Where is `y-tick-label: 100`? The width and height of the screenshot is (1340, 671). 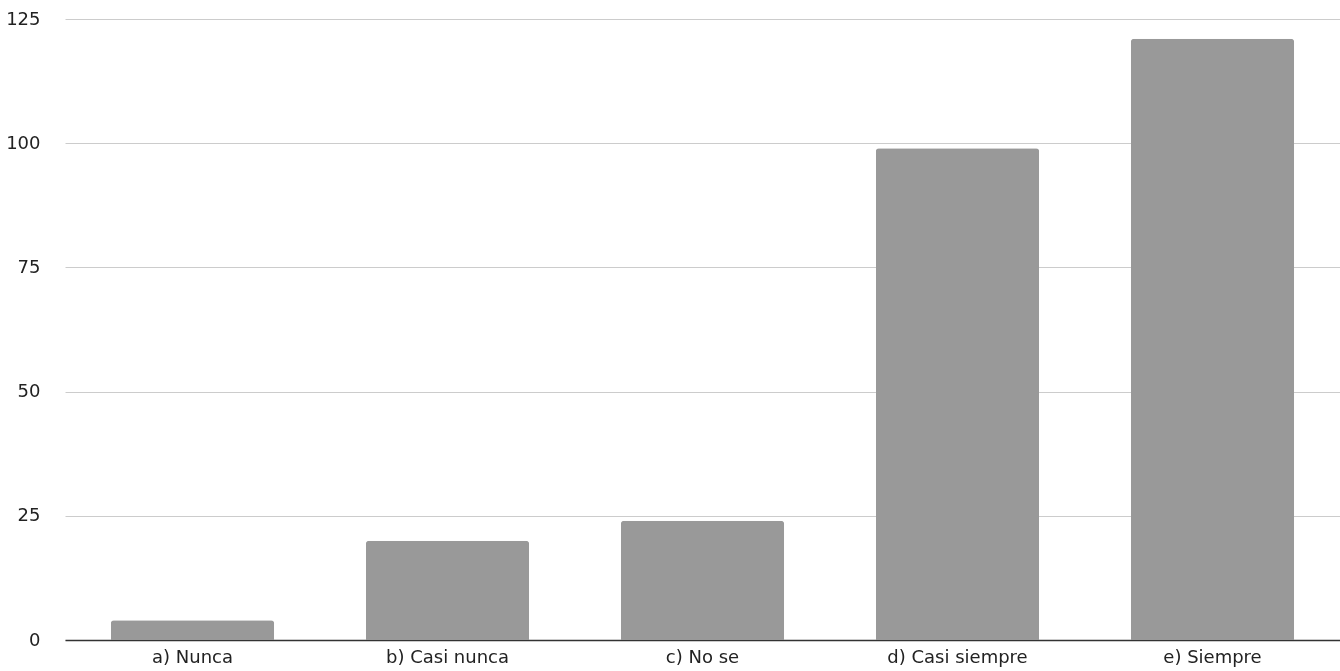
y-tick-label: 100 is located at coordinates (23, 142).